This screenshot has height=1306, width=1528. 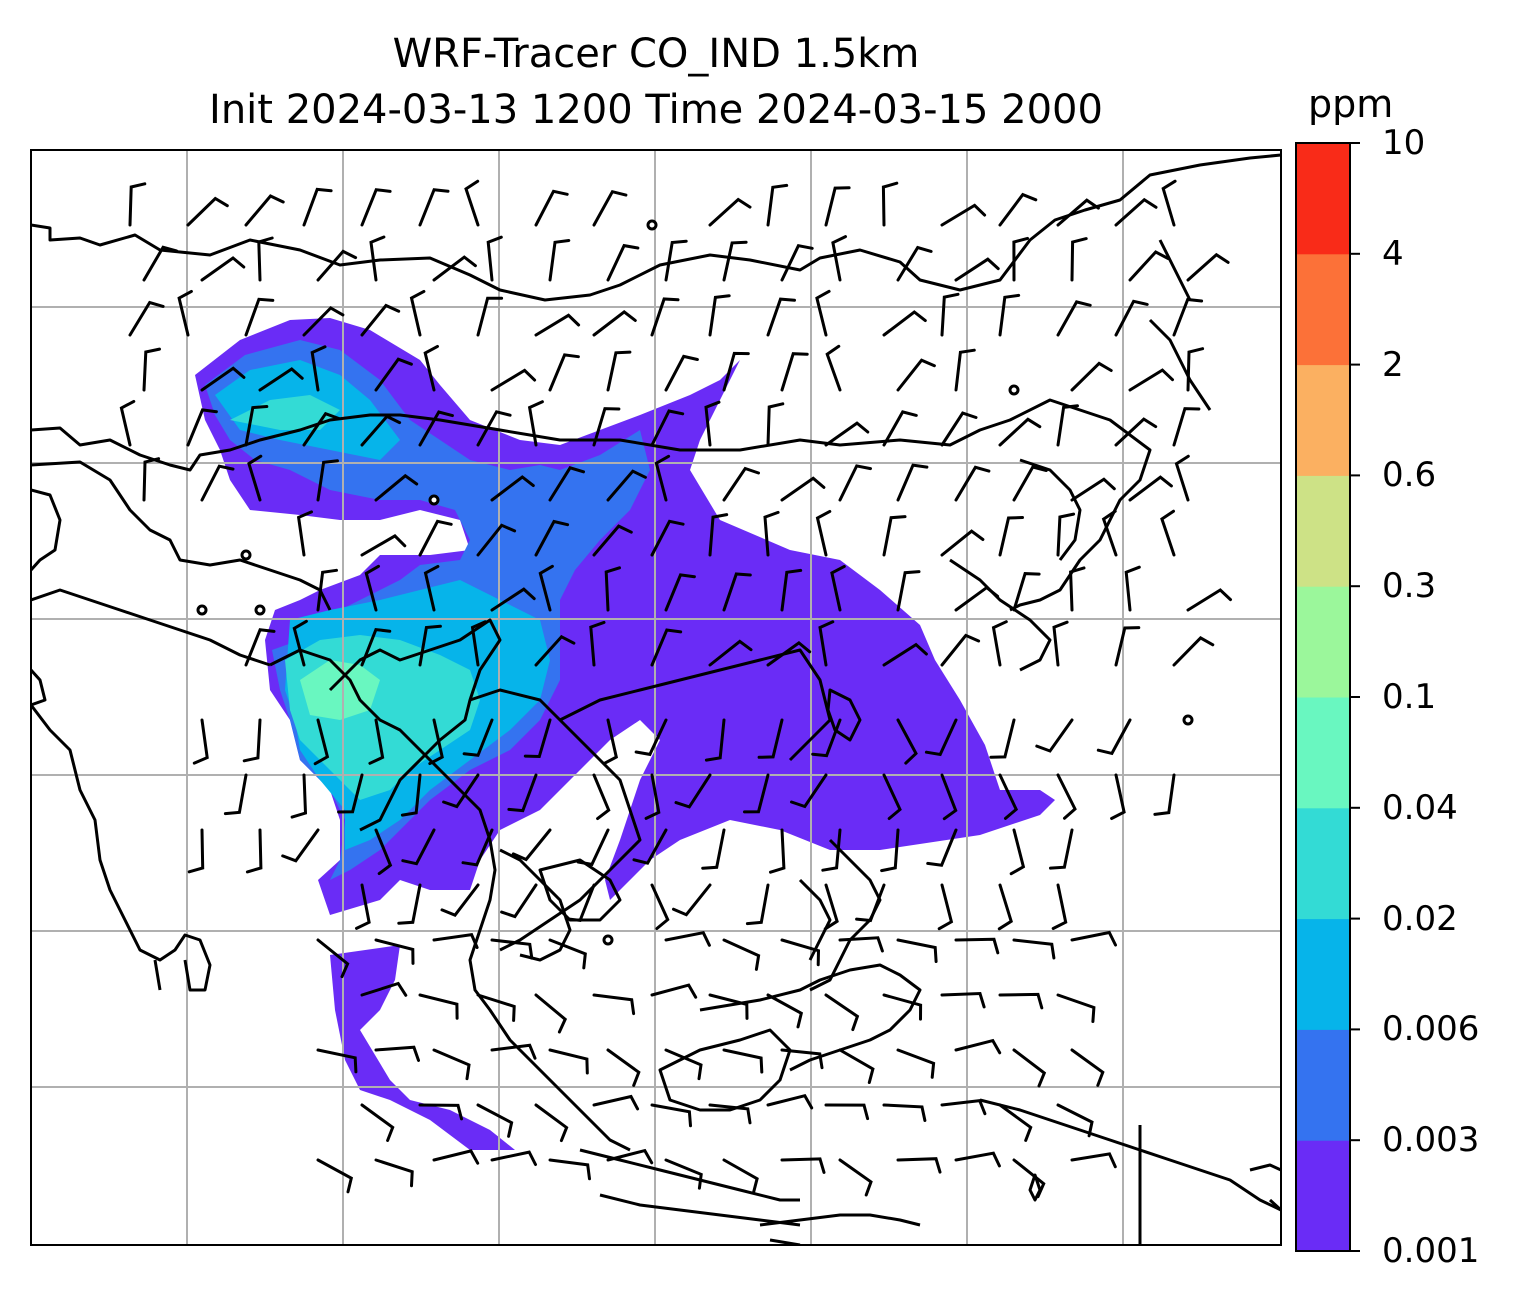 What do you see at coordinates (1404, 143) in the screenshot?
I see `colorbar-tick-label: 10` at bounding box center [1404, 143].